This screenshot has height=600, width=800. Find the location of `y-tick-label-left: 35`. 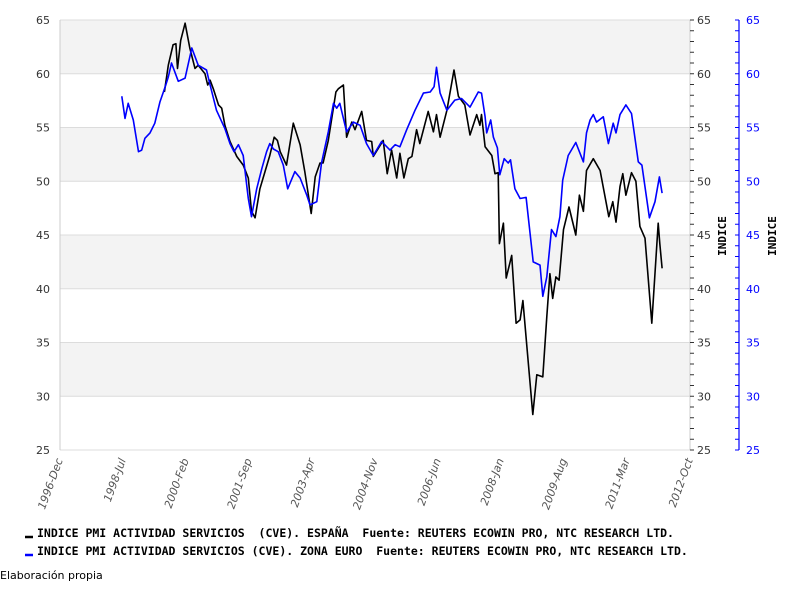

y-tick-label-left: 35 is located at coordinates (43, 343).